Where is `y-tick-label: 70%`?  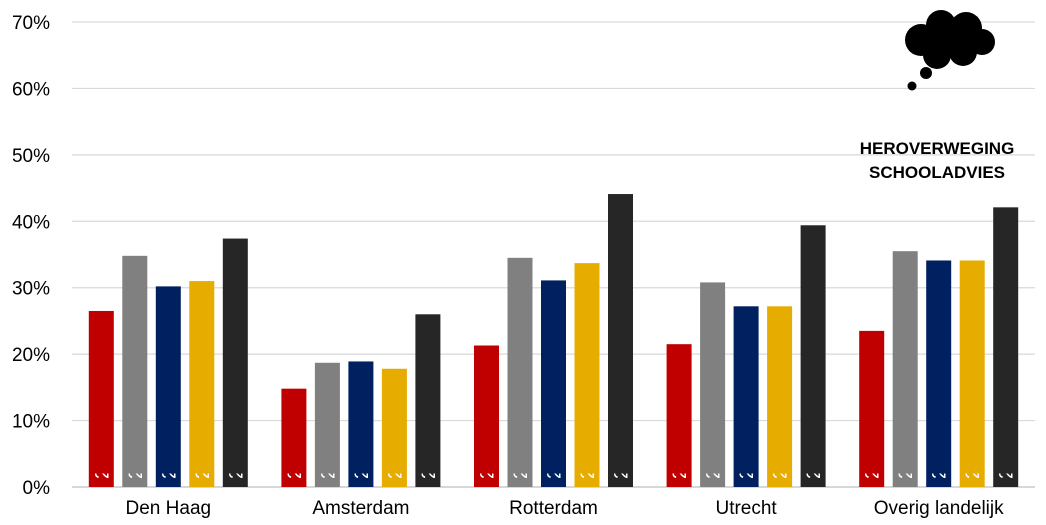 y-tick-label: 70% is located at coordinates (31, 23).